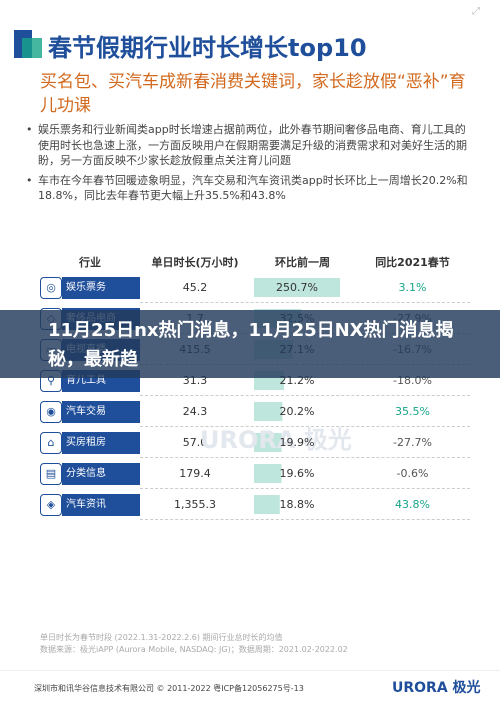 The width and height of the screenshot is (500, 708). I want to click on col-header-industry: 行业, so click(90, 262).